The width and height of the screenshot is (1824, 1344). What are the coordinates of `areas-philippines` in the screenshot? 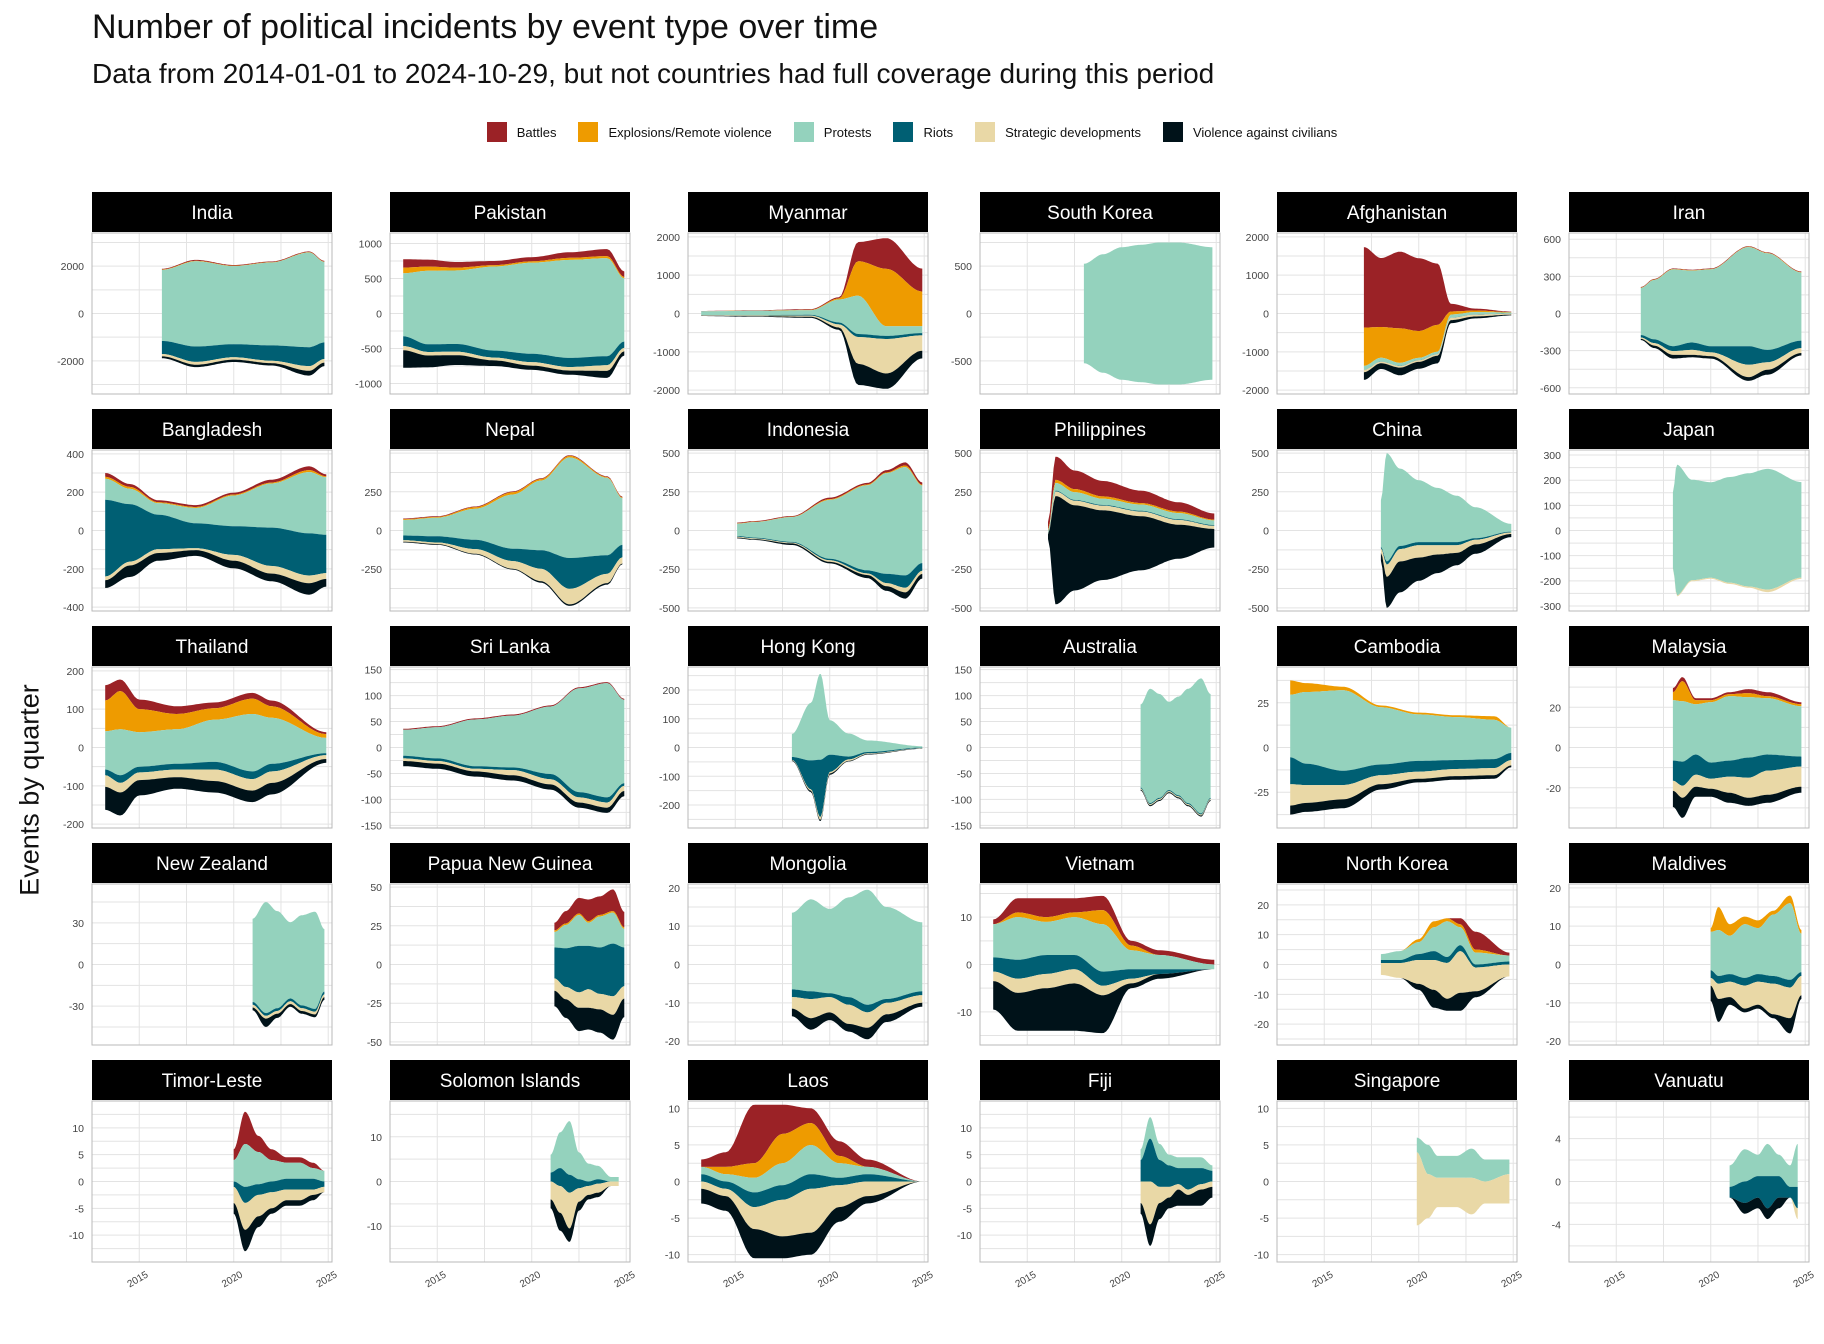 It's located at (1131, 530).